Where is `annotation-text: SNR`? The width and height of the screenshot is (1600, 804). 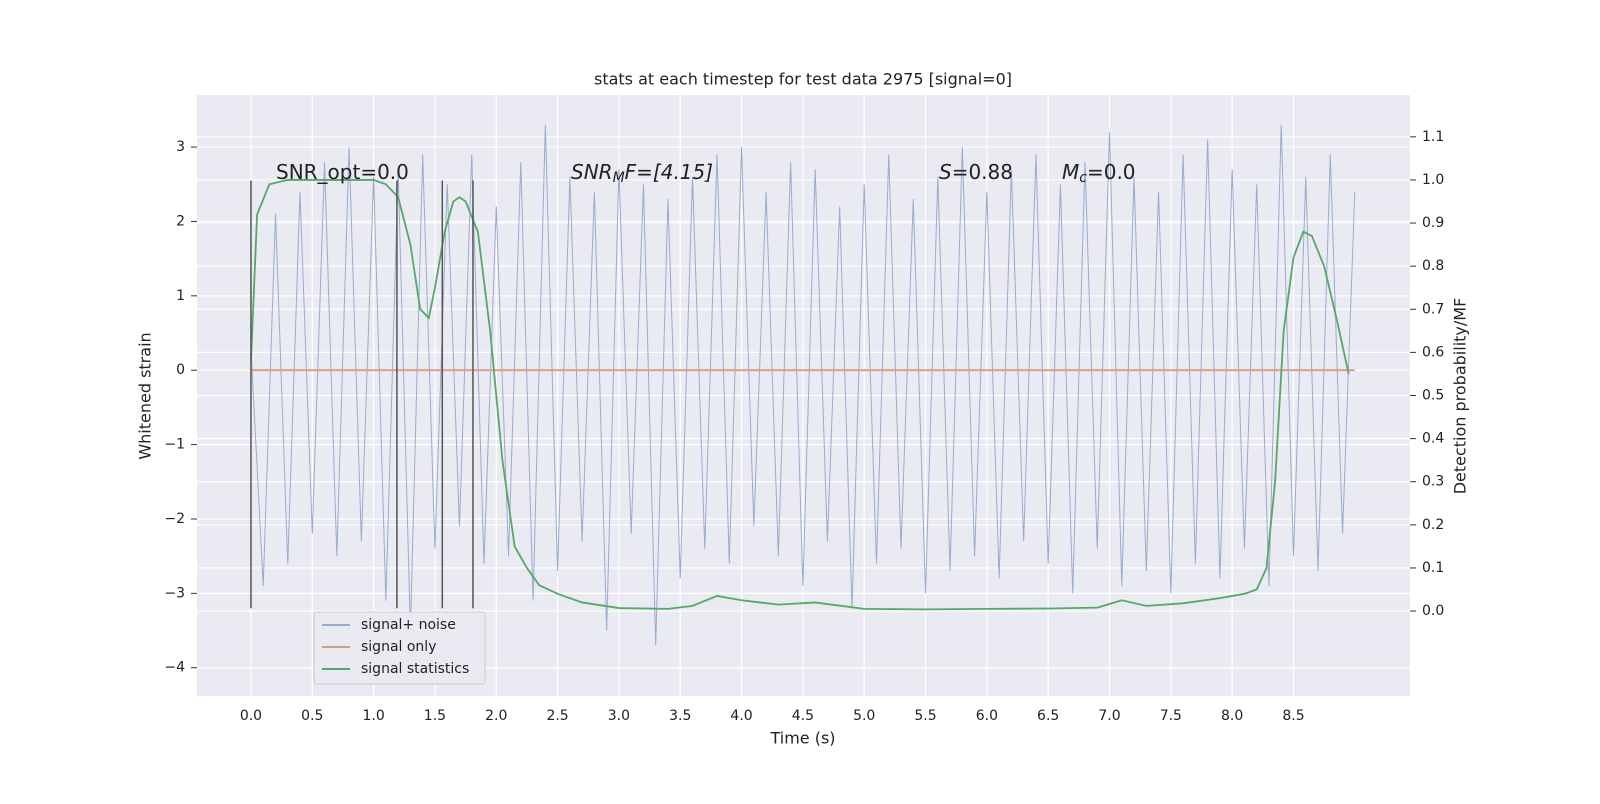
annotation-text: SNR is located at coordinates (592, 172).